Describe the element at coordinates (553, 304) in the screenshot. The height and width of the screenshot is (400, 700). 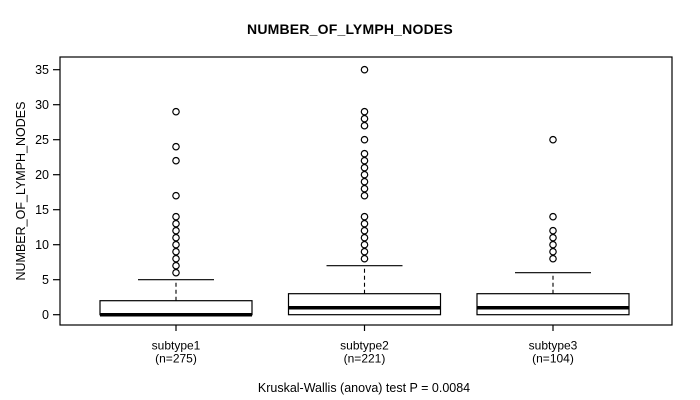
I see `iqr-box-subtype3` at that location.